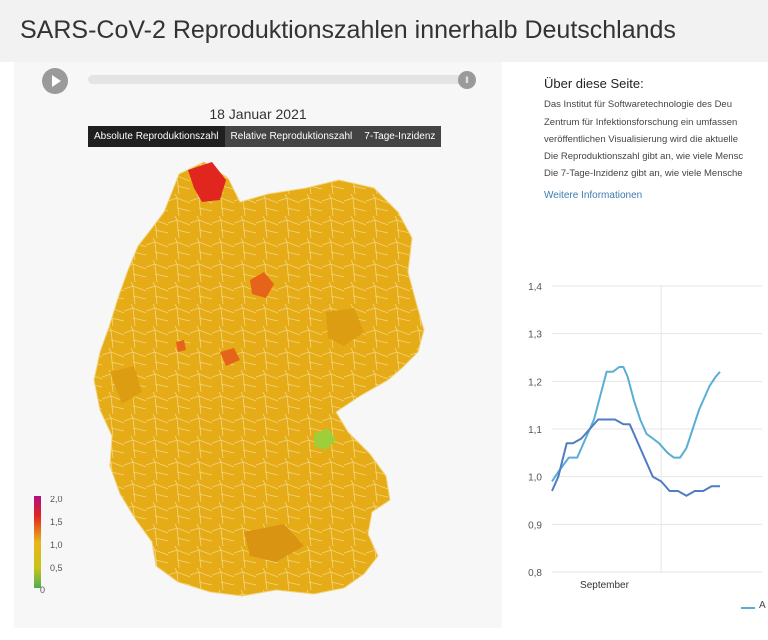 This screenshot has width=768, height=640. I want to click on tab-absolute: Absolute Reproduktionszahl, so click(156, 136).